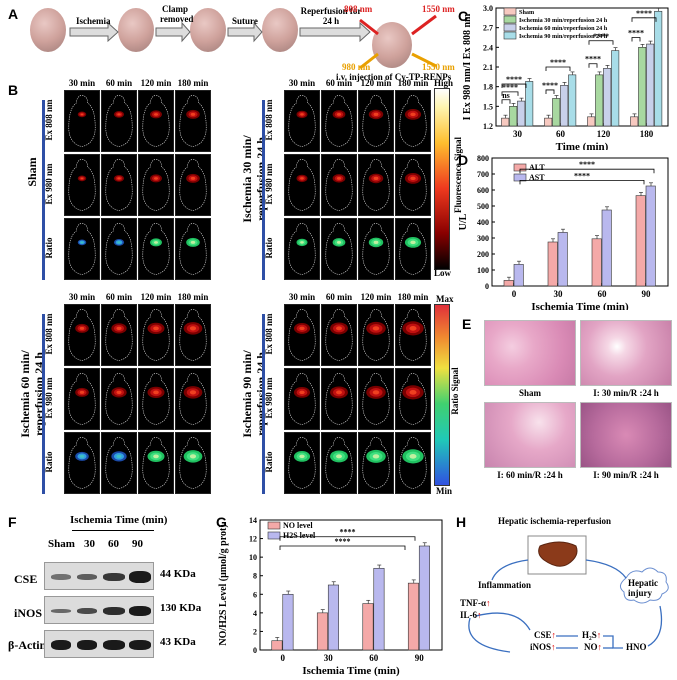  Describe the element at coordinates (445, 299) in the screenshot. I see `ratio-max-label: Max` at that location.